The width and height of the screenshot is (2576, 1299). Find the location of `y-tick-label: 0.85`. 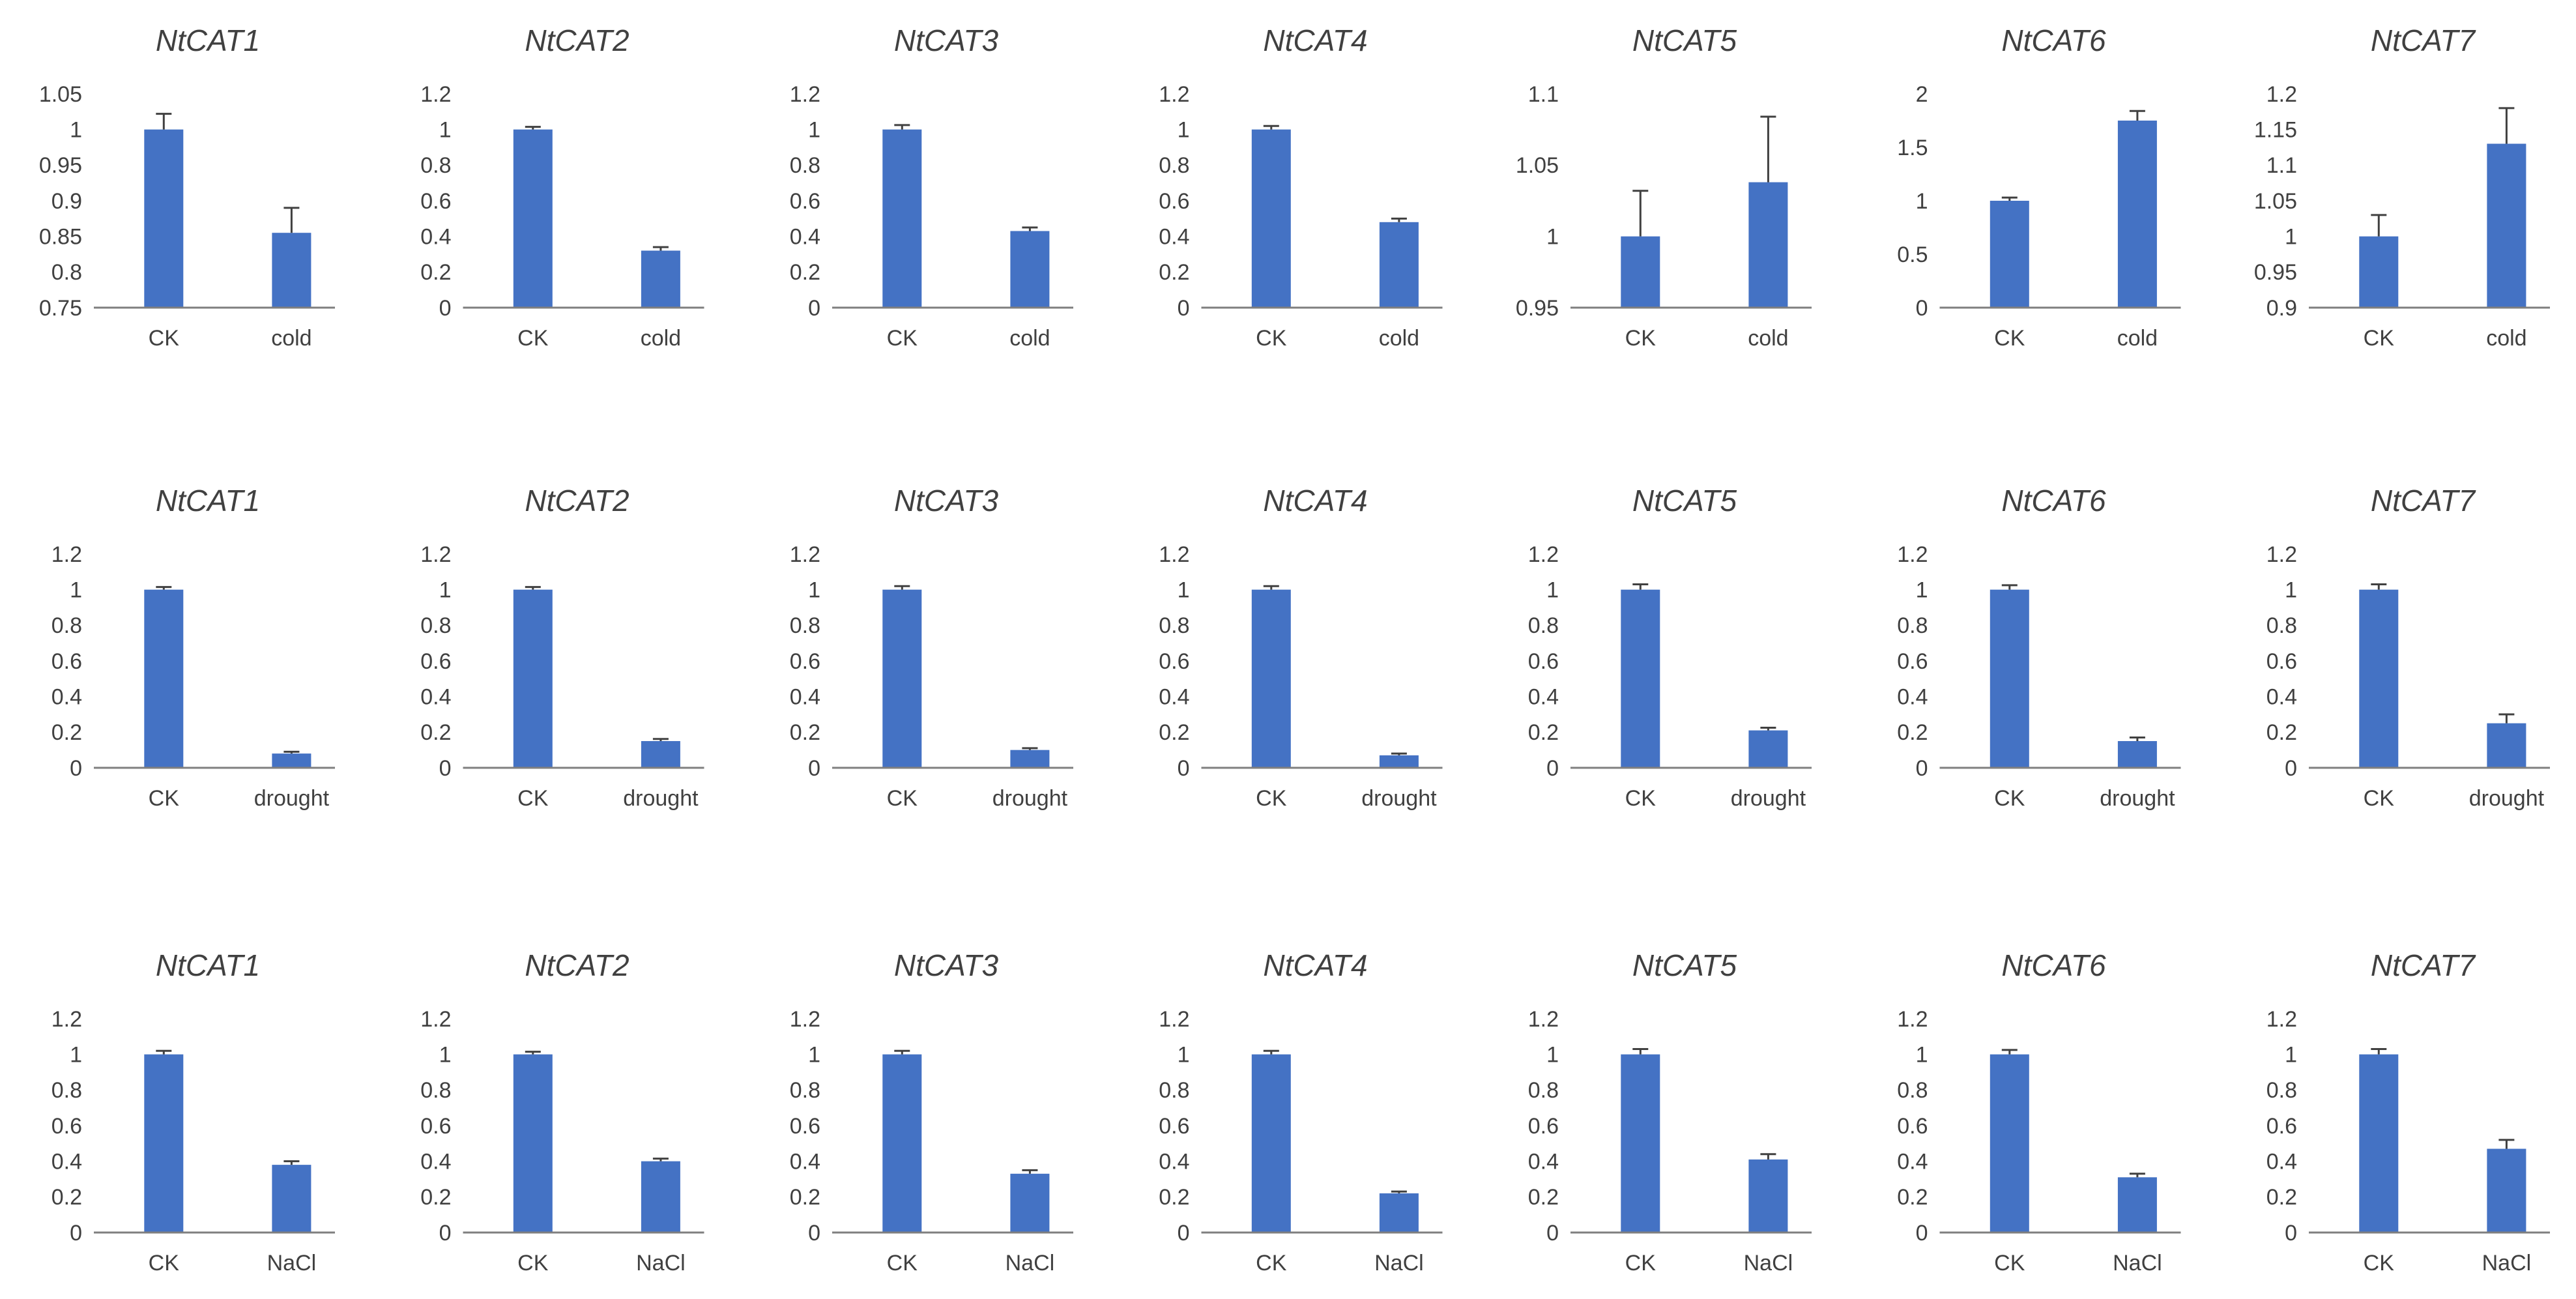

y-tick-label: 0.85 is located at coordinates (60, 238).